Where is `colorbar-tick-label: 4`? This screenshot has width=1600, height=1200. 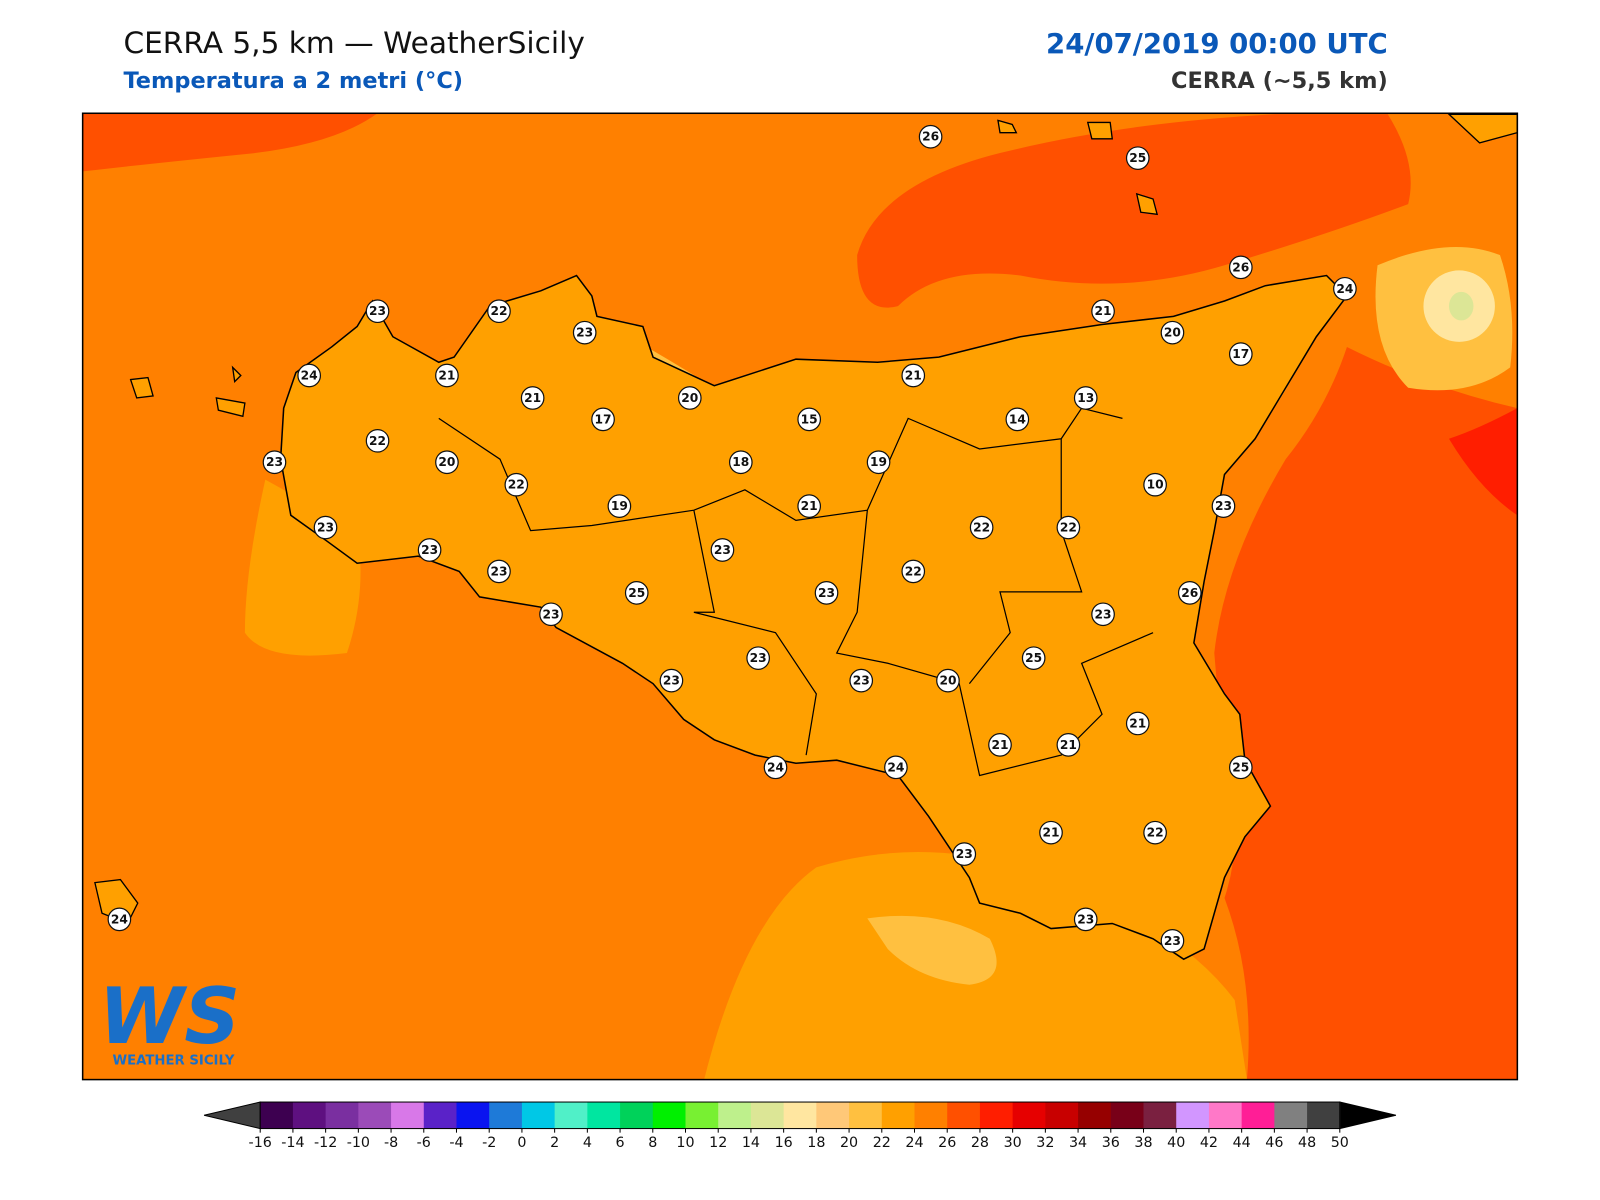 colorbar-tick-label: 4 is located at coordinates (587, 1143).